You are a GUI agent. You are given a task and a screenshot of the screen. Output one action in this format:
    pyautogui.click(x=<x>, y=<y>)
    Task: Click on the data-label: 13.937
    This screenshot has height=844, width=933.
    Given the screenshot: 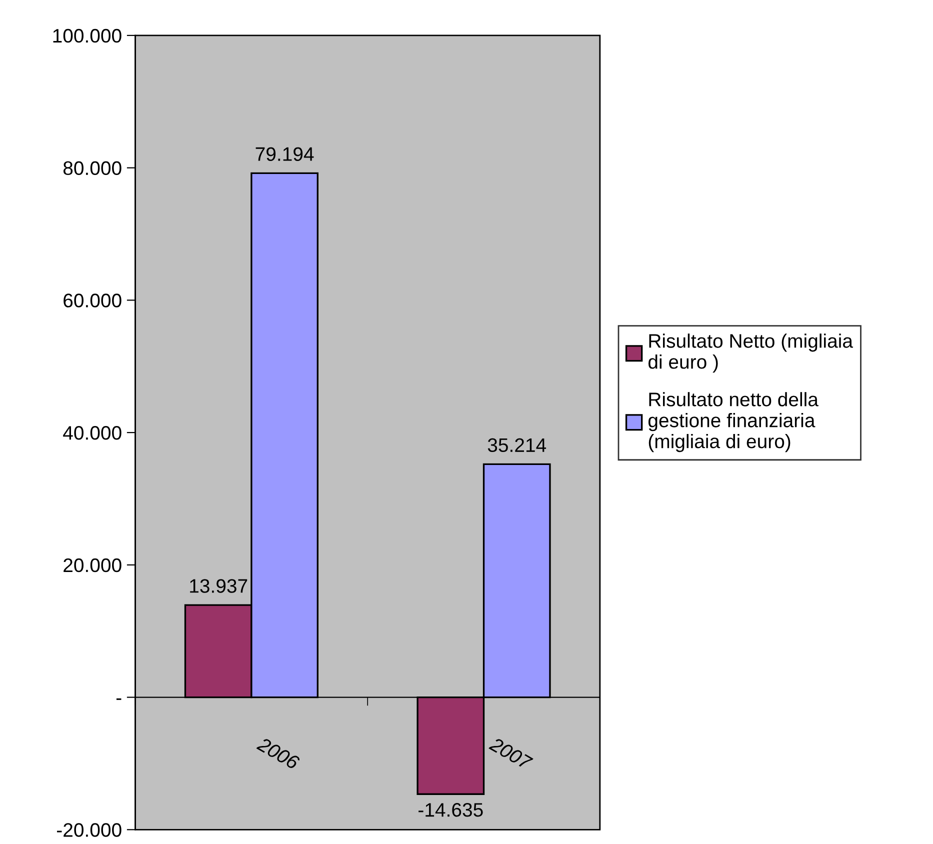 What is the action you would take?
    pyautogui.click(x=219, y=586)
    